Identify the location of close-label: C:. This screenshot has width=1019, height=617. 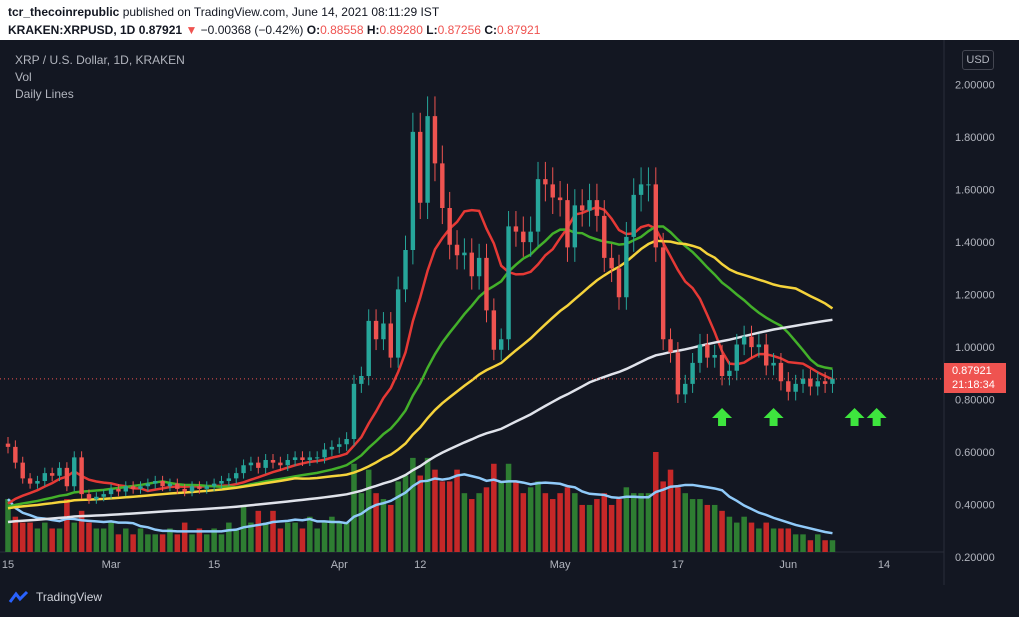
(490, 30).